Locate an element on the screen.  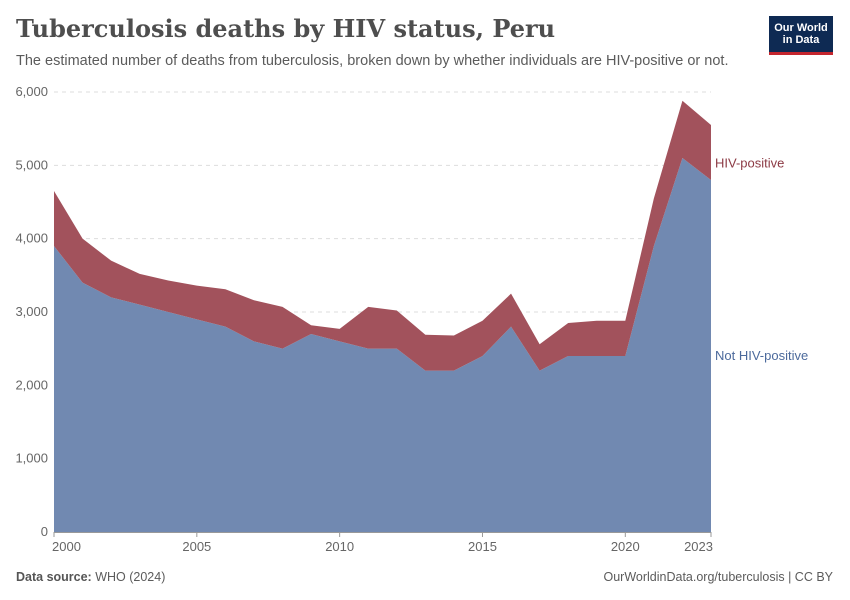
footer-url: OurWorldinData.org/tuberculosis | CC BY is located at coordinates (718, 577).